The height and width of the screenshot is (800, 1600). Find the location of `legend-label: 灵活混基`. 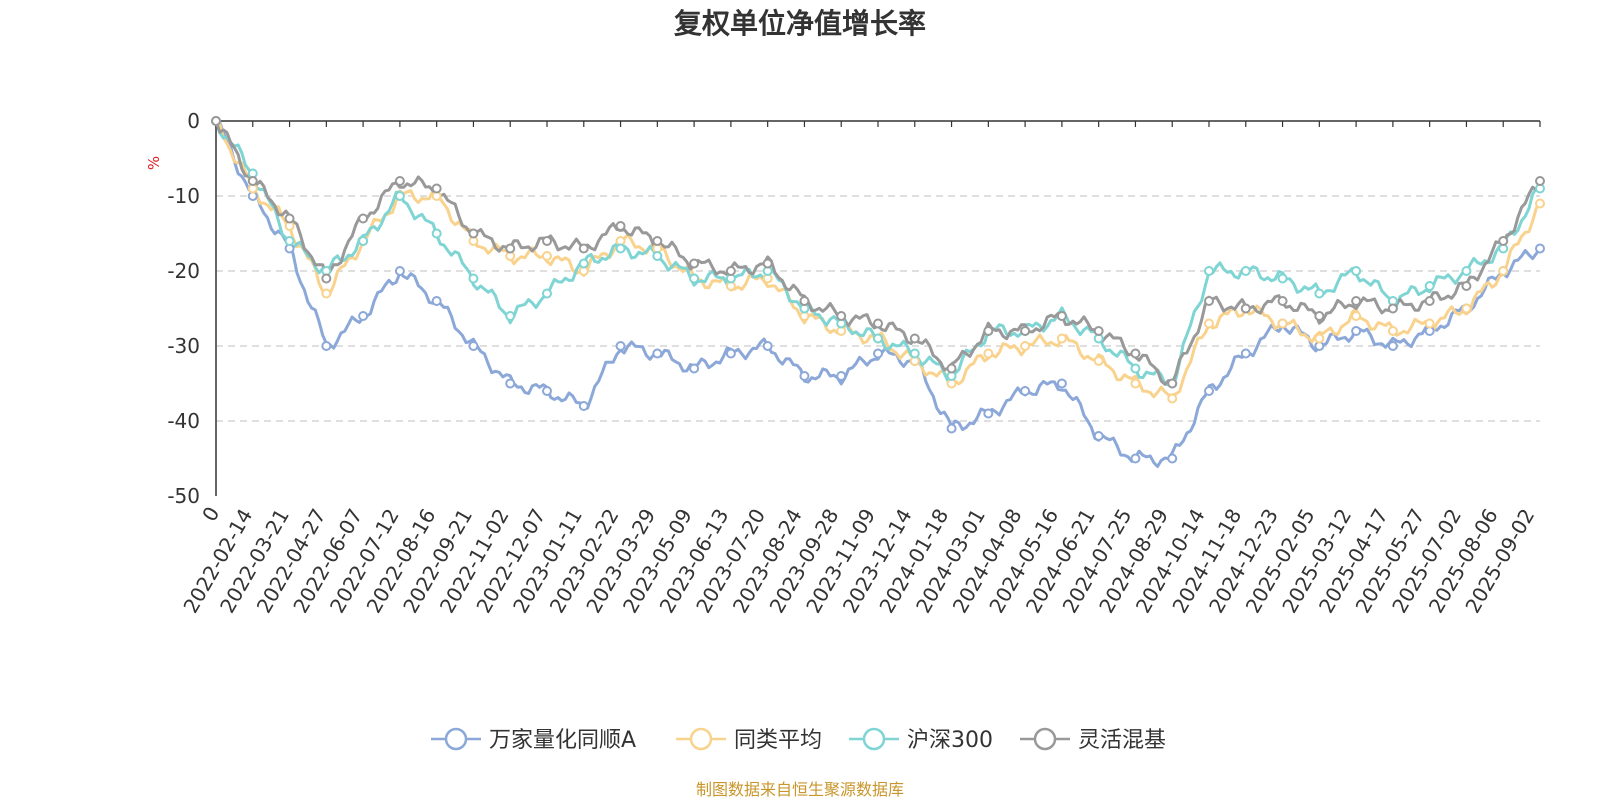

legend-label: 灵活混基 is located at coordinates (1122, 740).